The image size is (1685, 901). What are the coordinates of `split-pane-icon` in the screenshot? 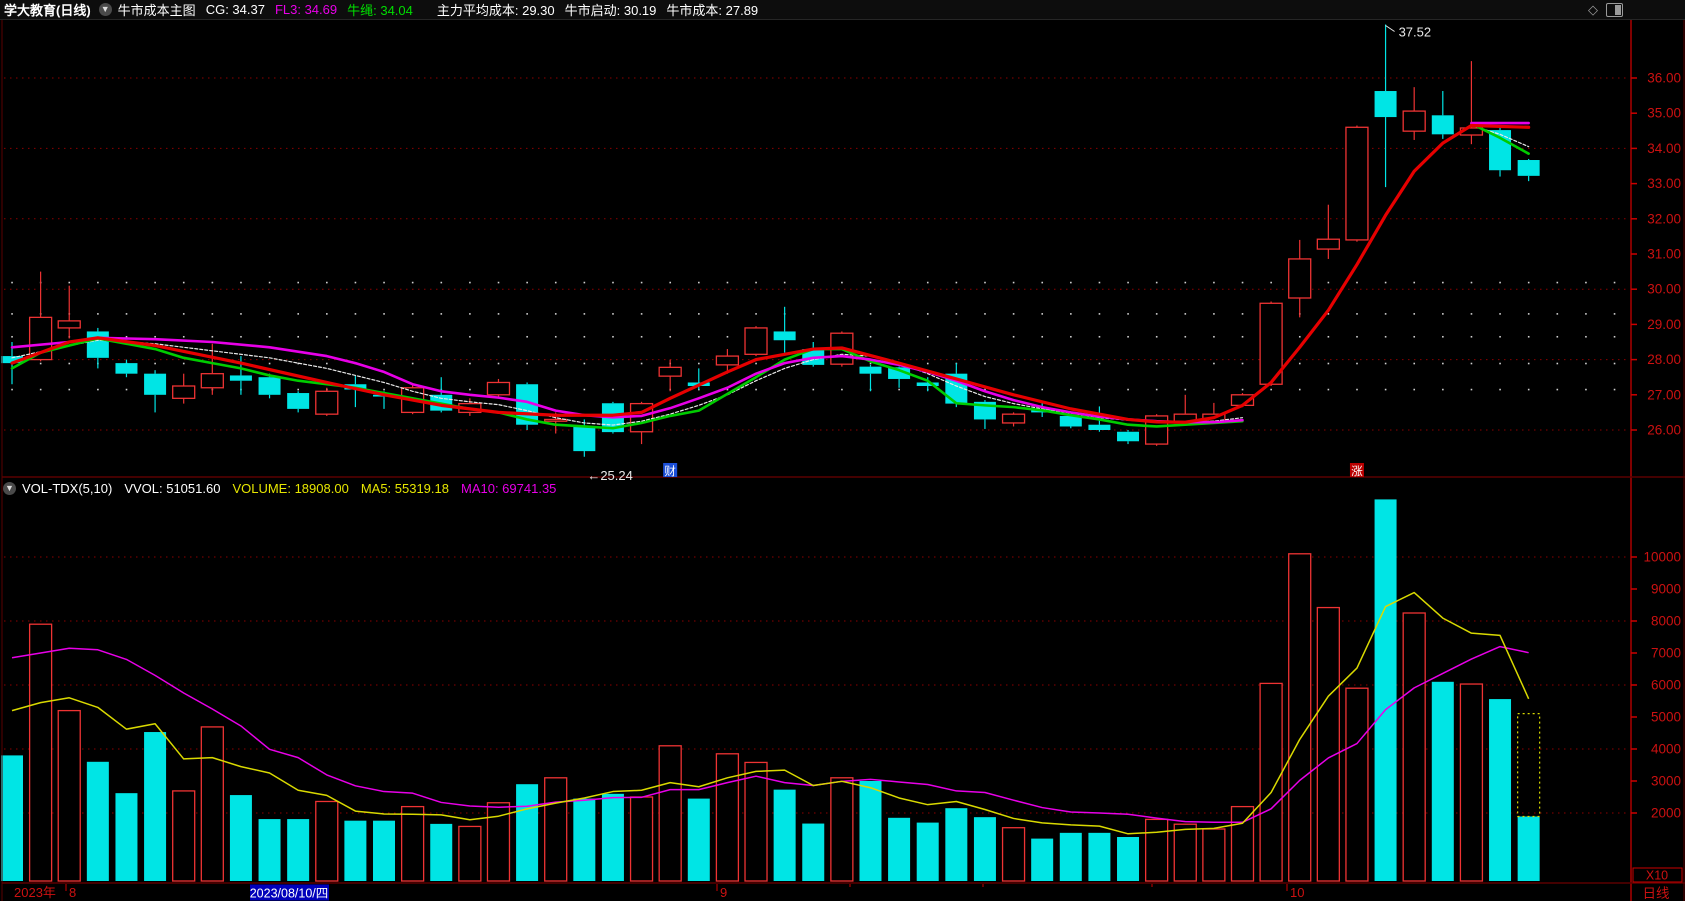 It's located at (1614, 9).